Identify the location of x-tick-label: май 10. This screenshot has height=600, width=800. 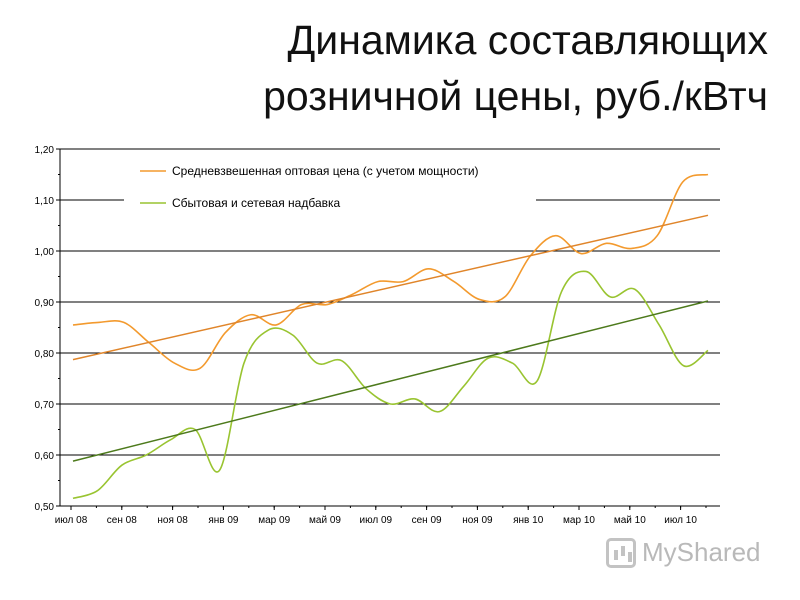
(630, 520).